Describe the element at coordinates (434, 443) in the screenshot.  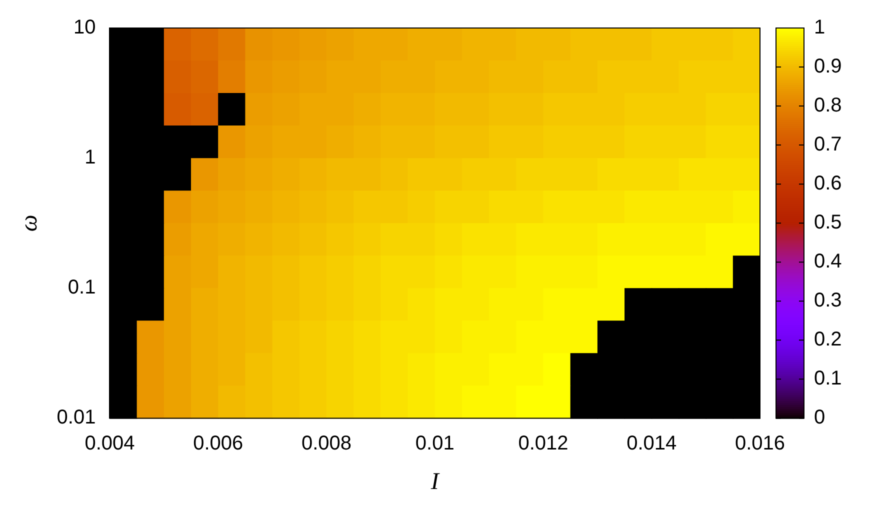
I see `x-tick-label: 0.01` at that location.